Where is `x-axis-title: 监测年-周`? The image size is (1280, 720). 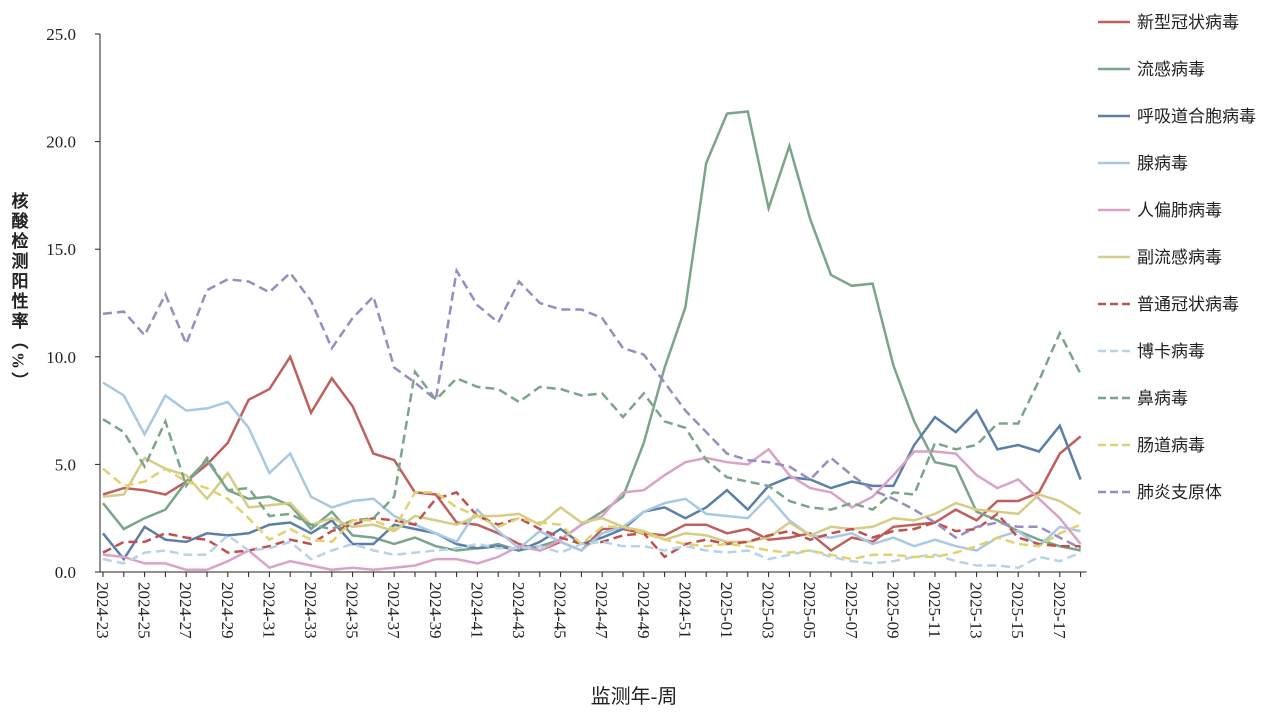
x-axis-title: 监测年-周 is located at coordinates (634, 696).